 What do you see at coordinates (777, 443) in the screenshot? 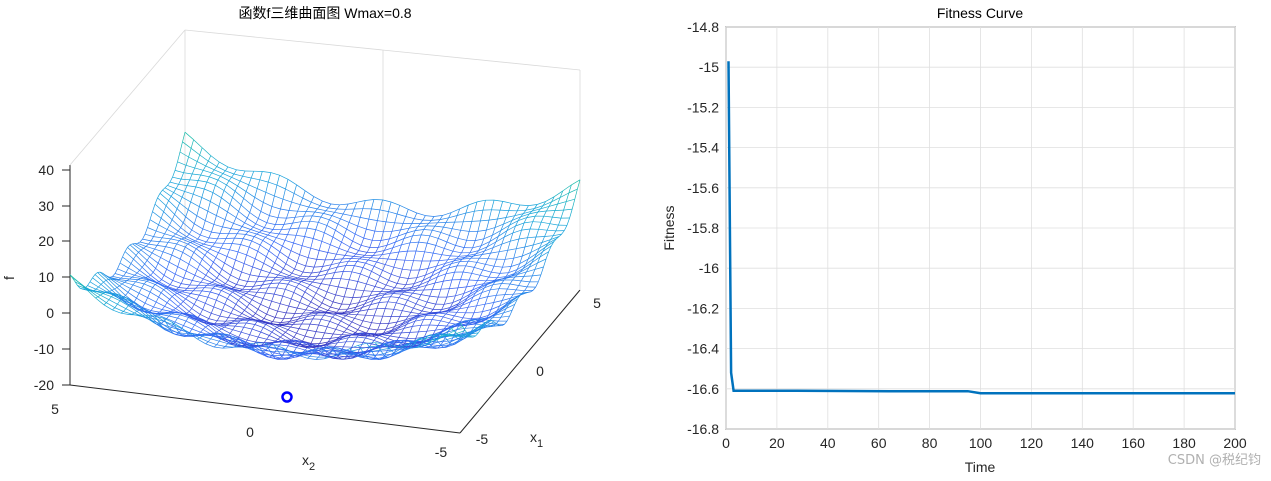
I see `fitness-x-tick-label: 20` at bounding box center [777, 443].